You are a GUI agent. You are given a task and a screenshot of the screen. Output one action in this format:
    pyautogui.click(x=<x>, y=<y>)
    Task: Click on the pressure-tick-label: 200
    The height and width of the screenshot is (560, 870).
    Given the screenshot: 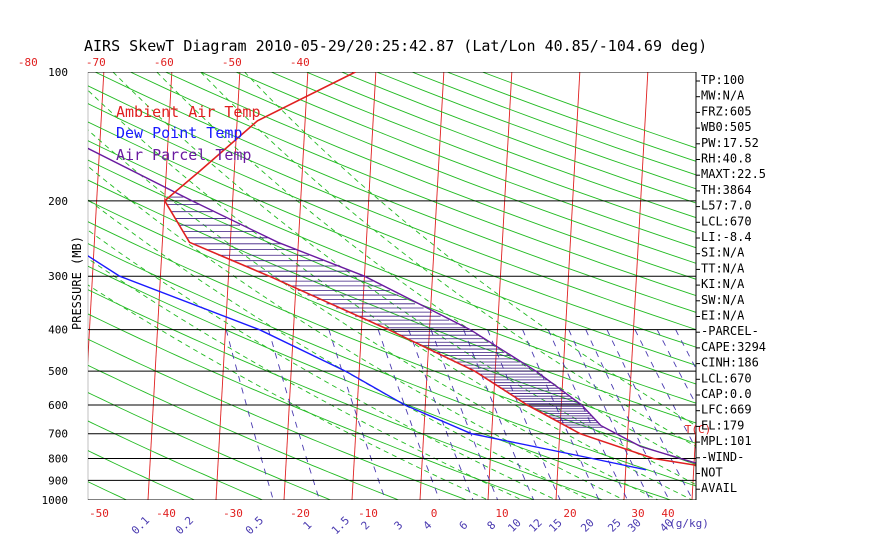 What is the action you would take?
    pyautogui.click(x=58, y=201)
    